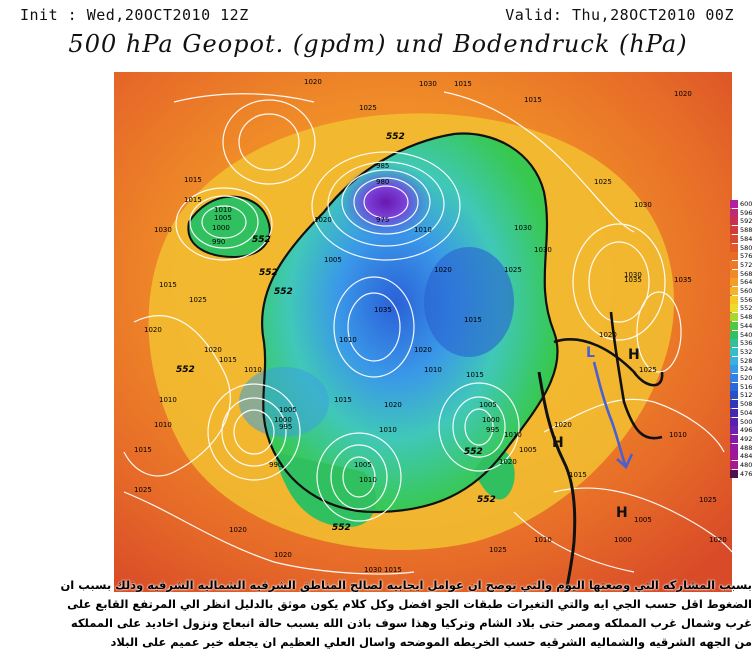  I want to click on colorbar-label: 520, so click(746, 378).